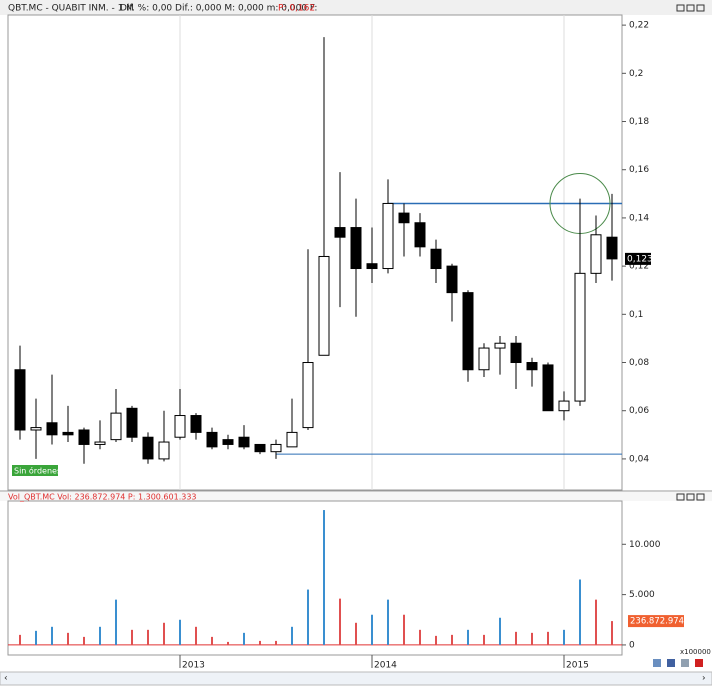  Describe the element at coordinates (704, 679) in the screenshot. I see `scroll-right: ›` at that location.